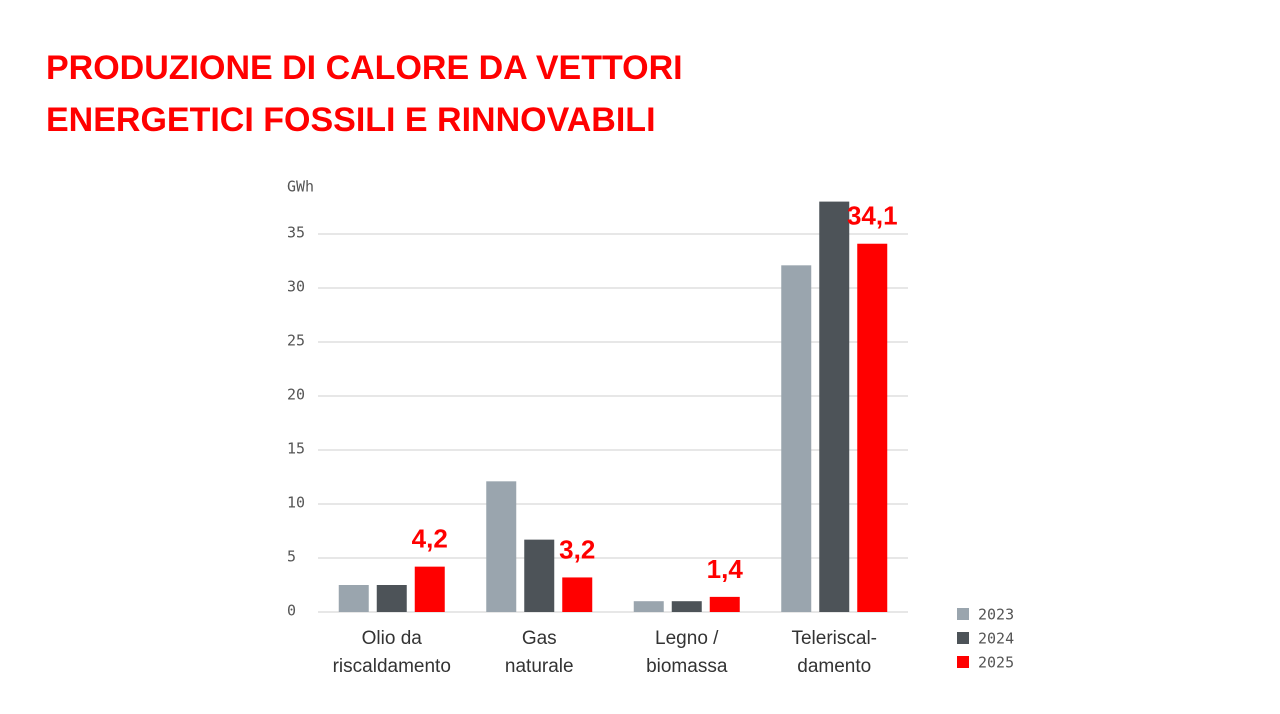  Describe the element at coordinates (577, 549) in the screenshot. I see `data-label: 3,2` at that location.